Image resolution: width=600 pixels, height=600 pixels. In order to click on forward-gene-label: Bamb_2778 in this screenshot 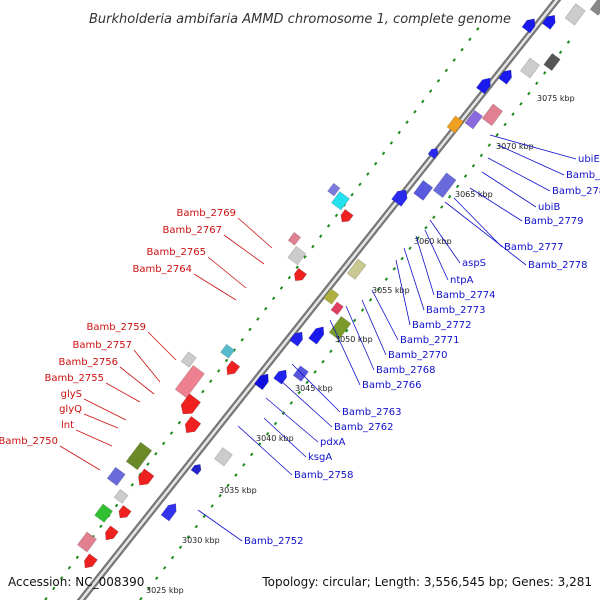, I will do `click(558, 265)`.